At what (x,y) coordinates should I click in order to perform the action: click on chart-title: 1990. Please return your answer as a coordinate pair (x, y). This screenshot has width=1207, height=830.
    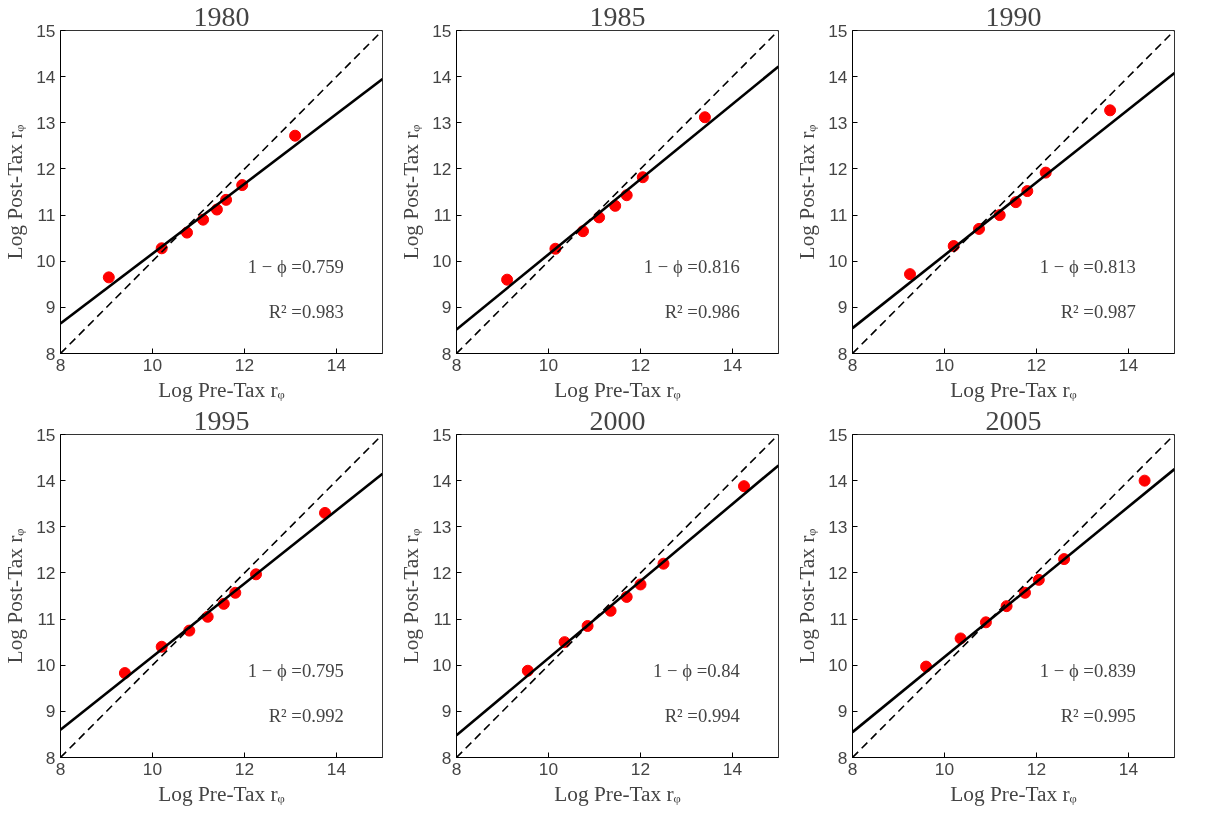
    Looking at the image, I should click on (1013, 16).